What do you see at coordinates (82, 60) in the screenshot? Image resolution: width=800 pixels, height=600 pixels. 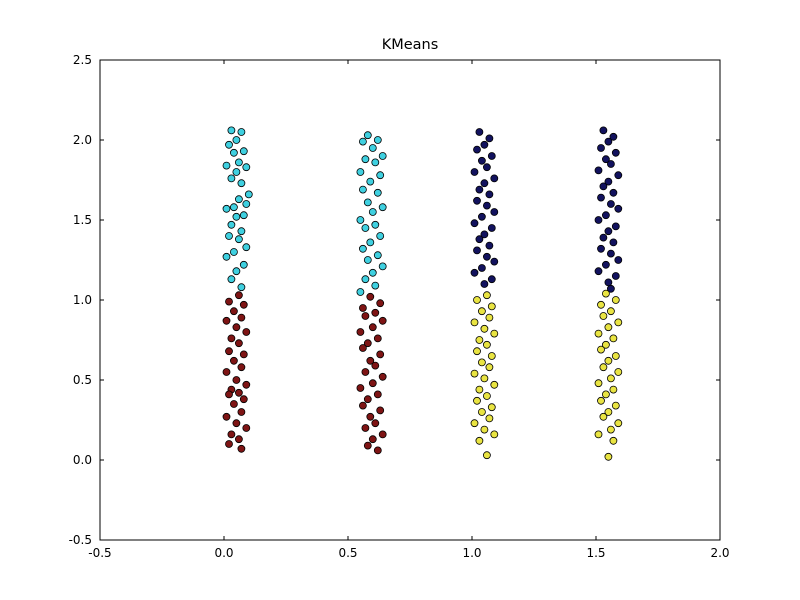 I see `y-tick-label: 2.5` at bounding box center [82, 60].